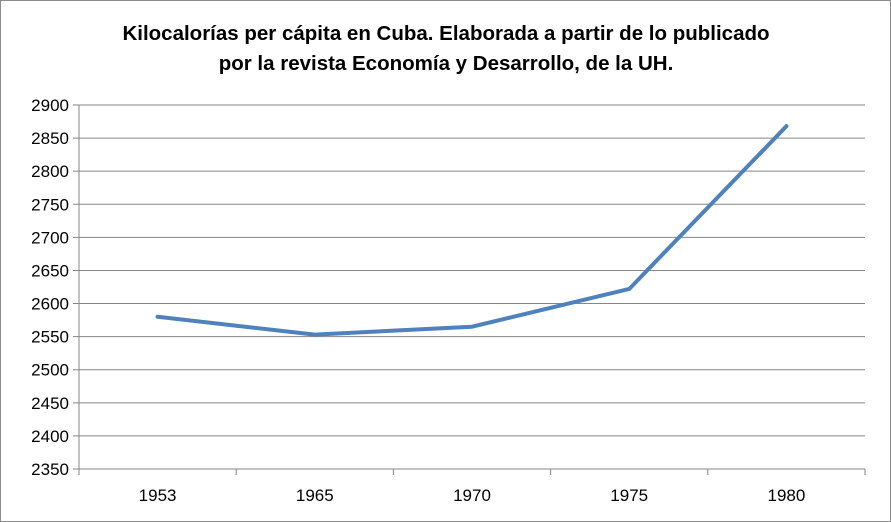 This screenshot has width=891, height=522. Describe the element at coordinates (50, 237) in the screenshot. I see `y-tick-label: 2700` at that location.